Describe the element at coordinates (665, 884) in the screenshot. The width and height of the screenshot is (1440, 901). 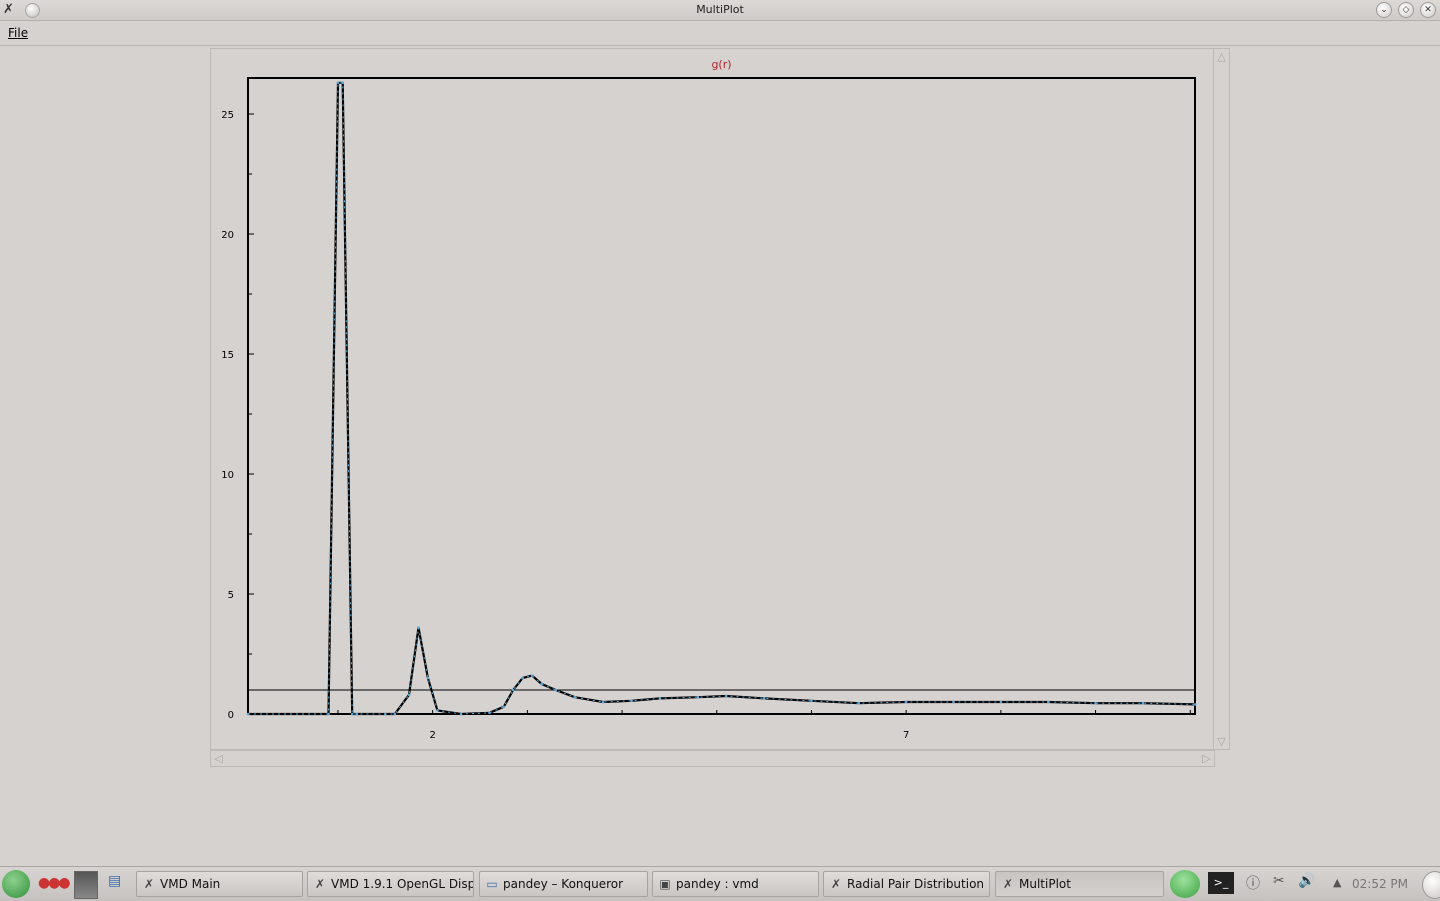
I see `terminal-icon: ▣` at that location.